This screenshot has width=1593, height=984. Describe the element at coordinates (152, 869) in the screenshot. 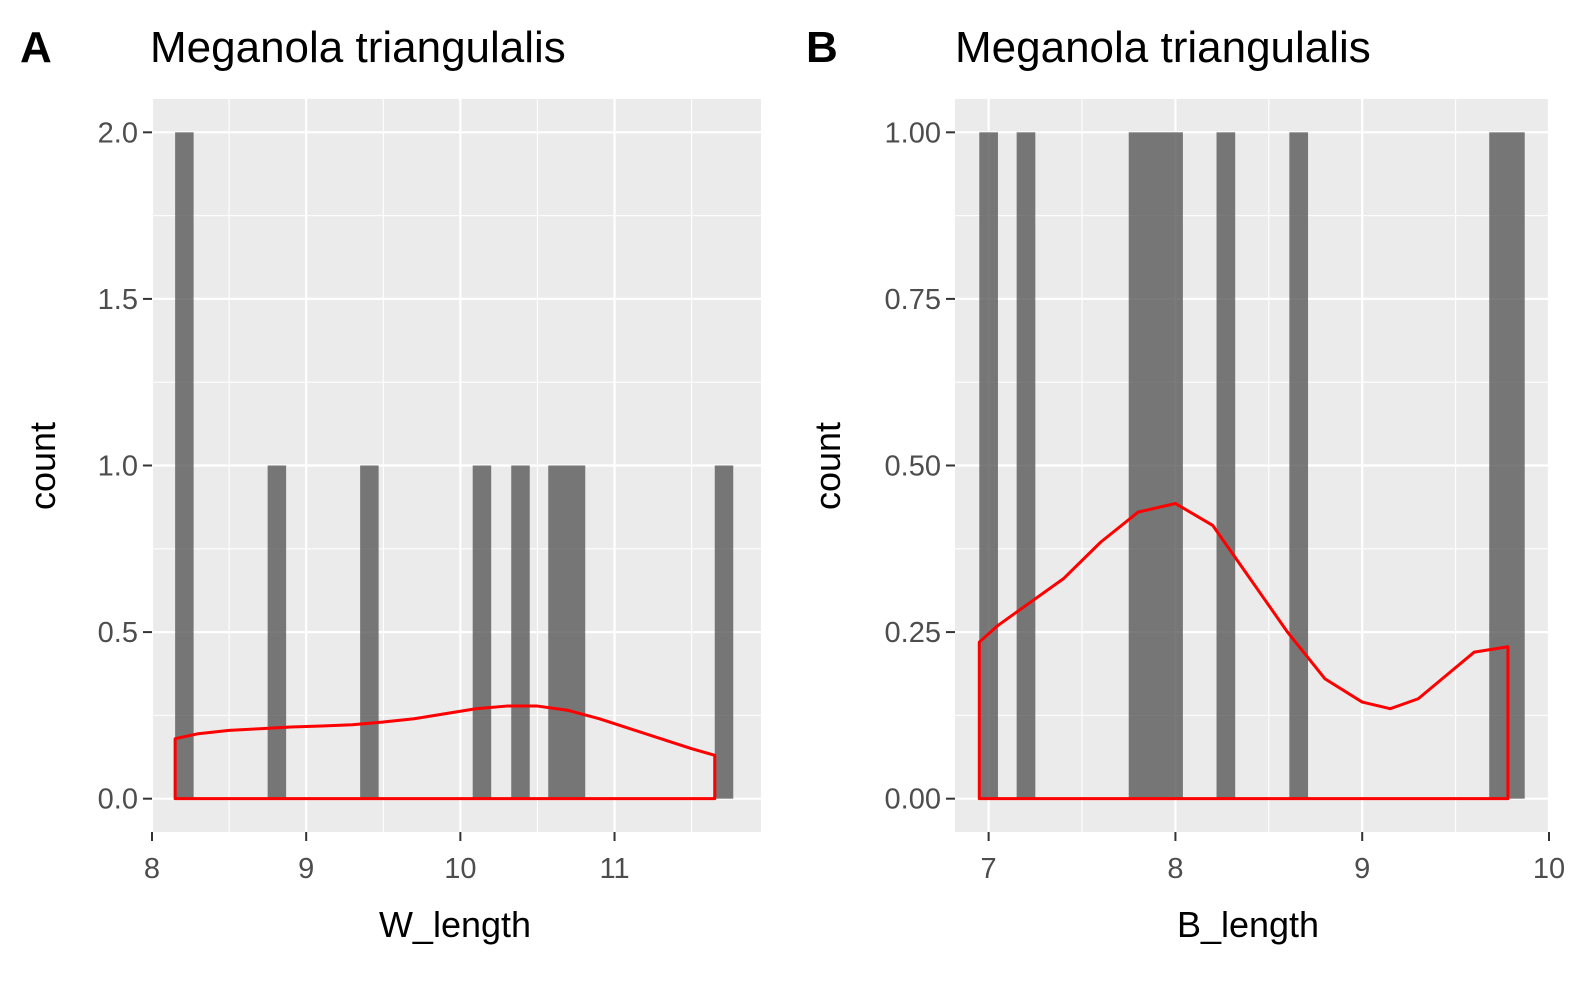

I see `panel-a-x-tick-label: 8` at that location.